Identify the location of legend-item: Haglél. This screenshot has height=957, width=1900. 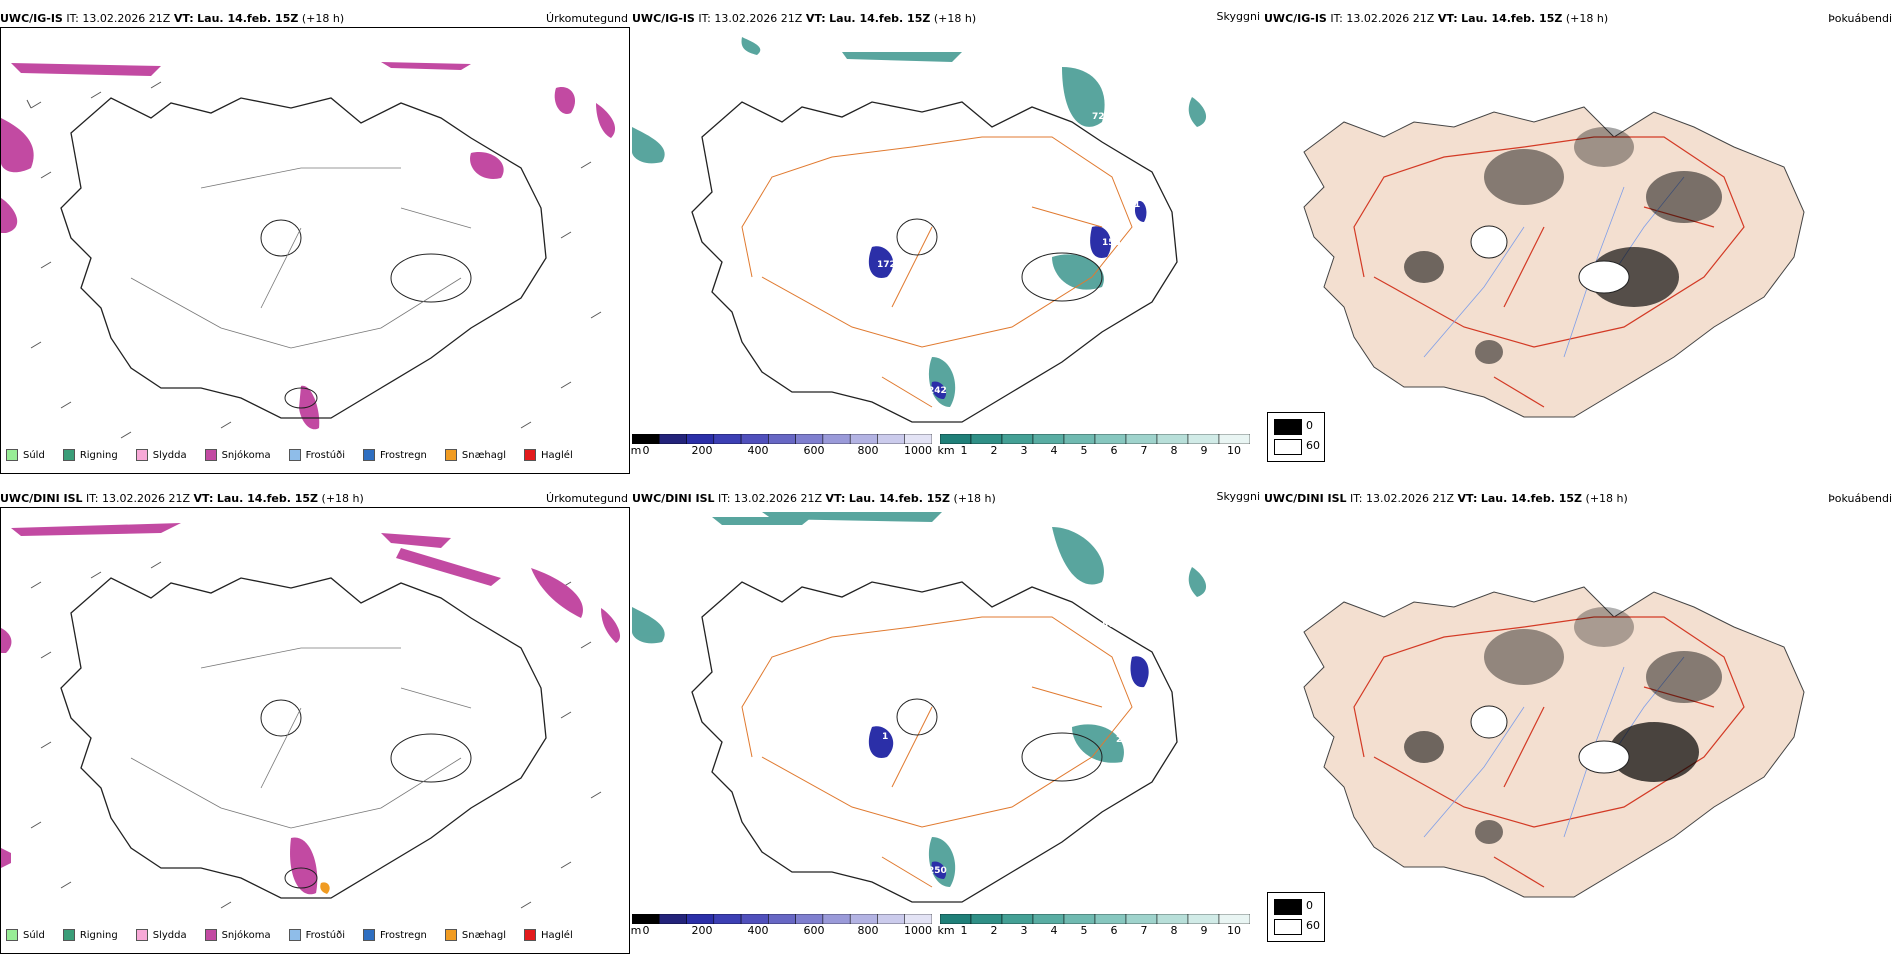
(548, 935).